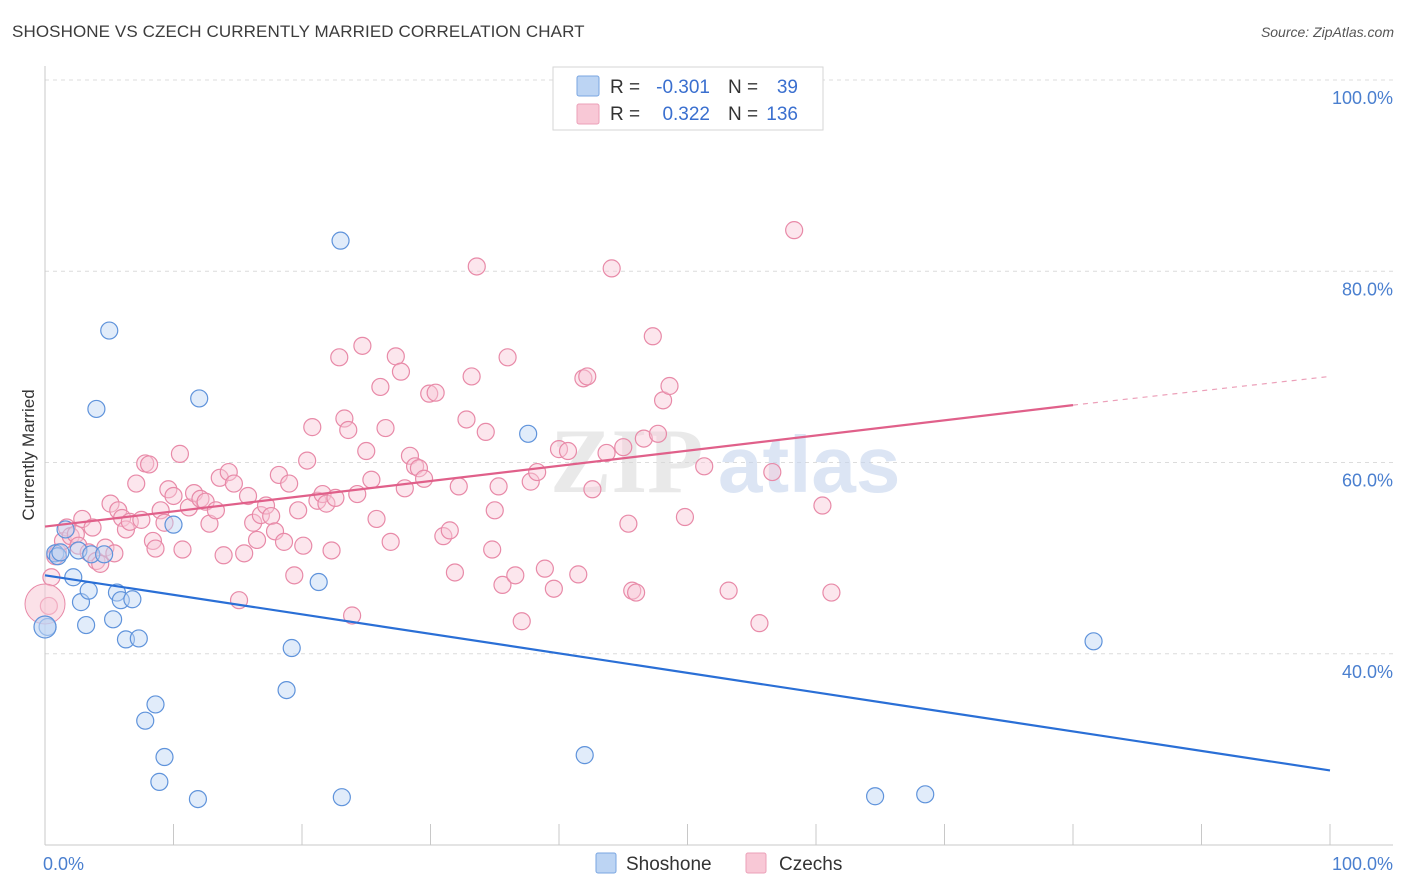 The width and height of the screenshot is (1406, 892). Describe the element at coordinates (625, 114) in the screenshot. I see `legend-r-label-2: R =` at that location.